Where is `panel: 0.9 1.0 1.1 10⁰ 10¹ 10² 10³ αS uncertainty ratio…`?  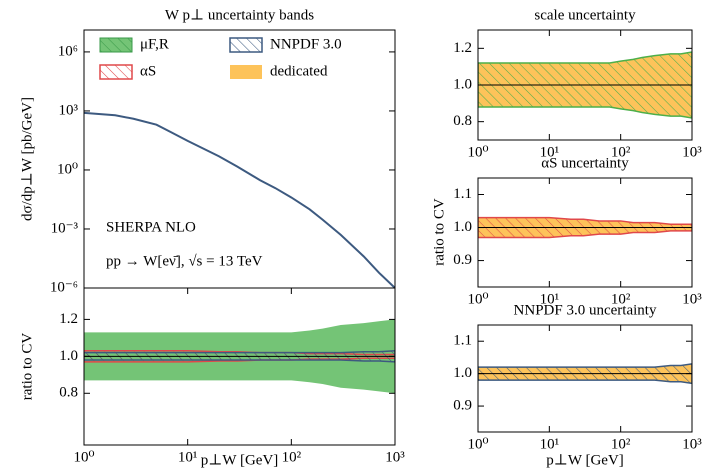
panel: 0.9 1.0 1.1 10⁰ 10¹ 10² 10³ αS uncertainty ratio… is located at coordinates (566, 231).